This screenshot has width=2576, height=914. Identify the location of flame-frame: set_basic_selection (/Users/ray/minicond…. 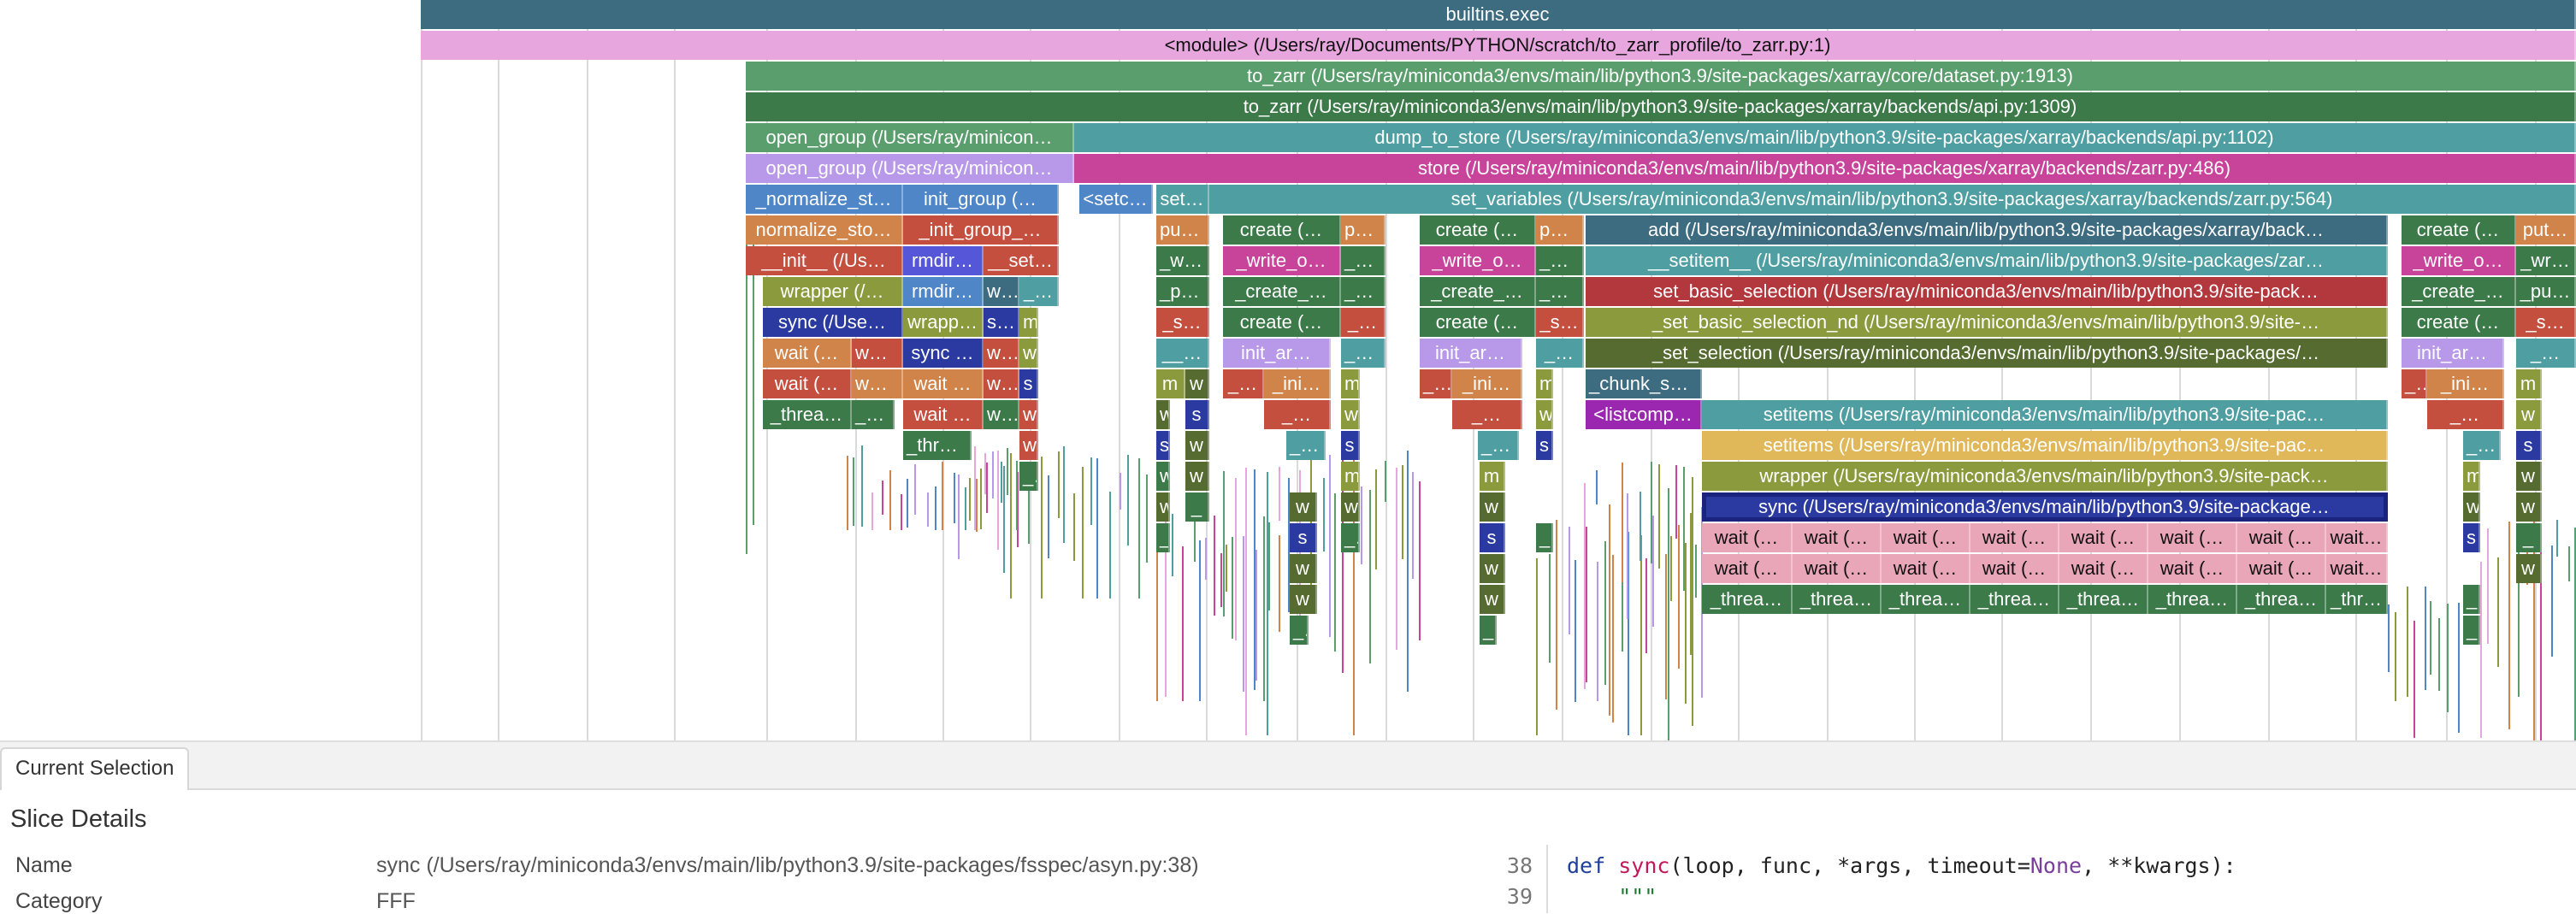
(1987, 291).